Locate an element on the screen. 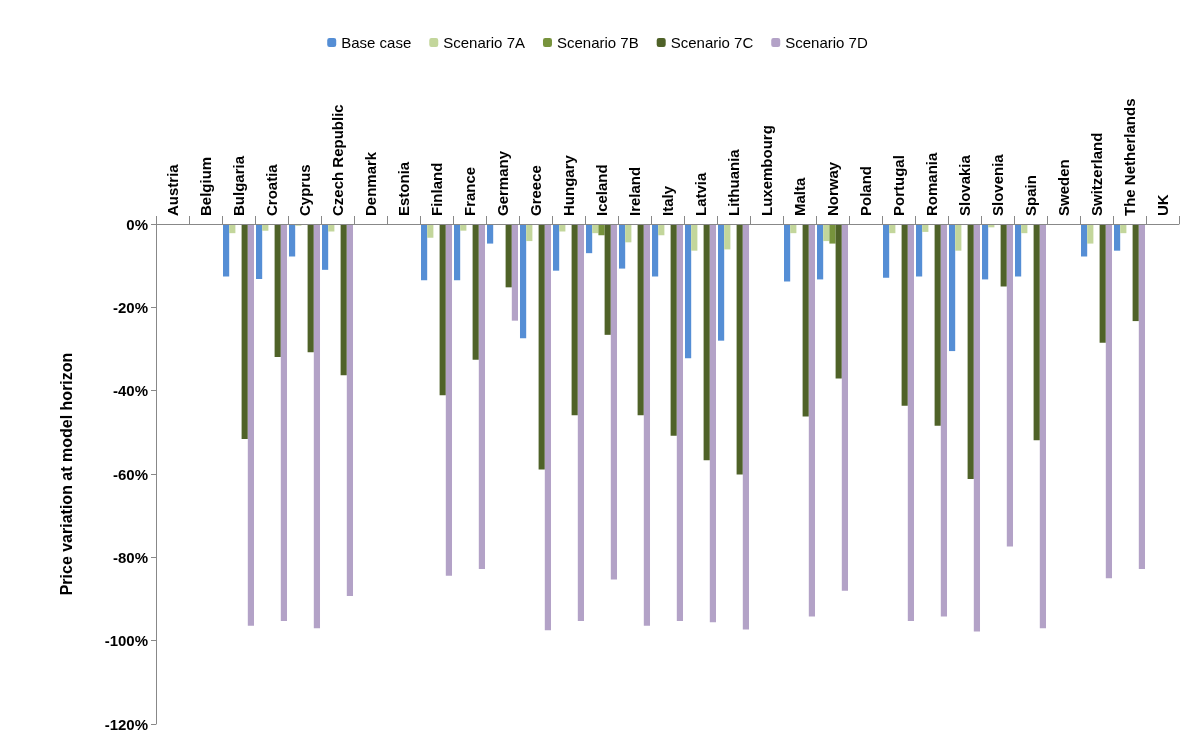 This screenshot has width=1195, height=742. y-tick-label: -60% is located at coordinates (130, 474).